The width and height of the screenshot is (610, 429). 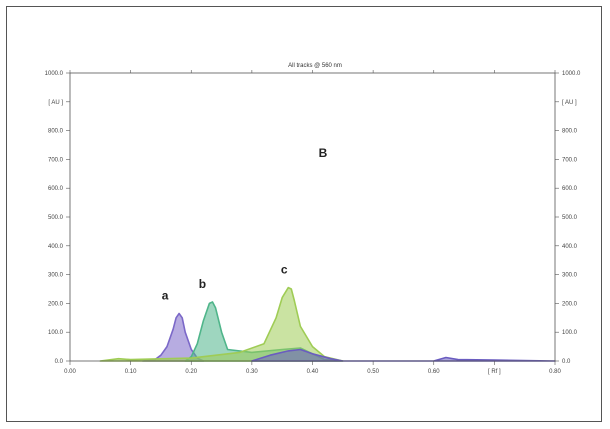 What do you see at coordinates (569, 103) in the screenshot?
I see `y-tick-label-right: [ AU ]` at bounding box center [569, 103].